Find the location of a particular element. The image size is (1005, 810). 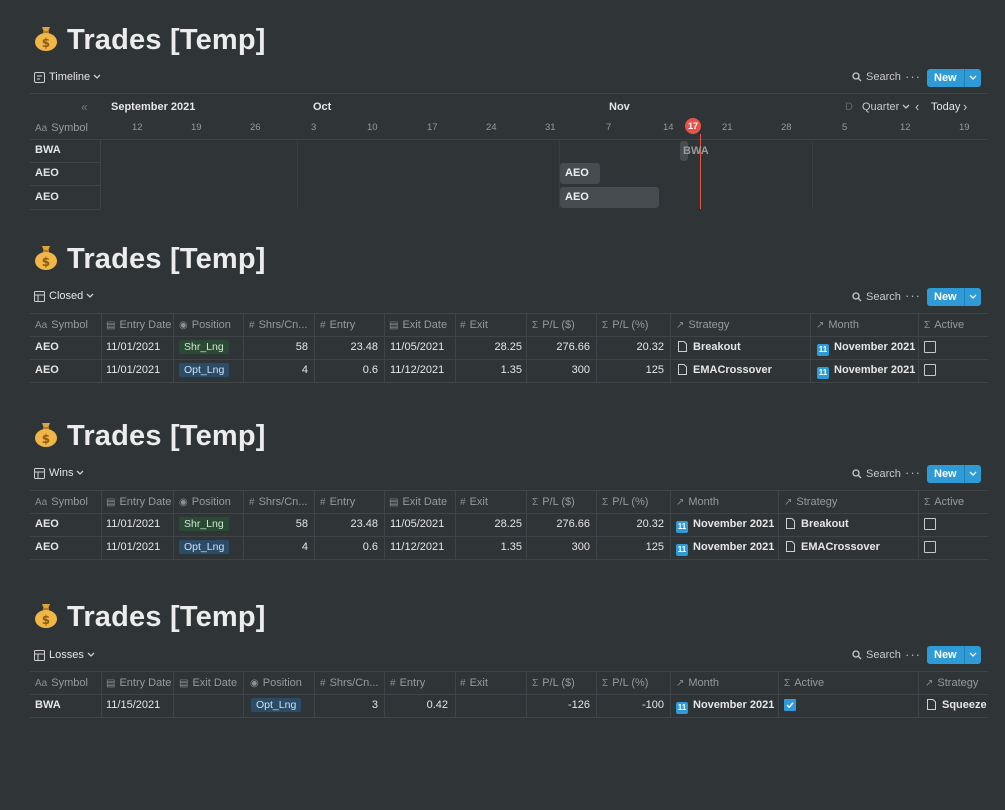

timeline-row-symbol: BWA is located at coordinates (48, 150).